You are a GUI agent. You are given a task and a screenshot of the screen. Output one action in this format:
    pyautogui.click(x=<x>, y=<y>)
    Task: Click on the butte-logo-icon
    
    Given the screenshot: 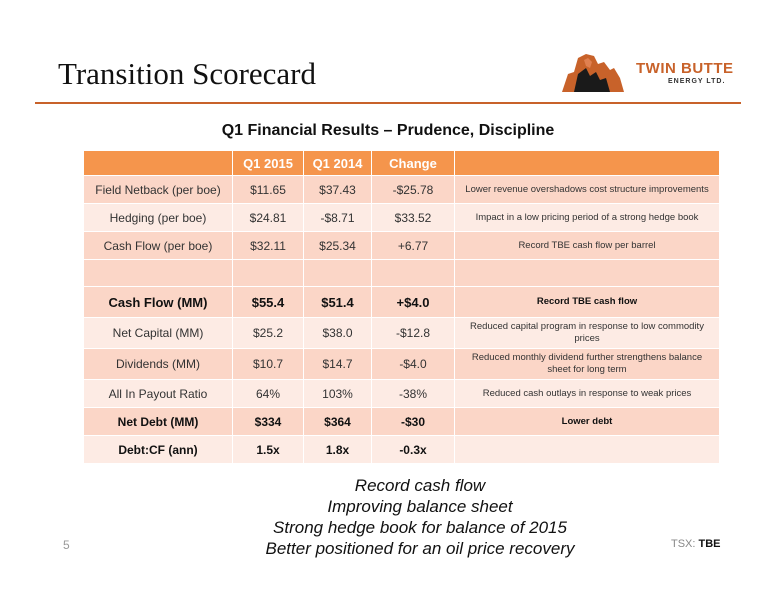 What is the action you would take?
    pyautogui.click(x=593, y=73)
    